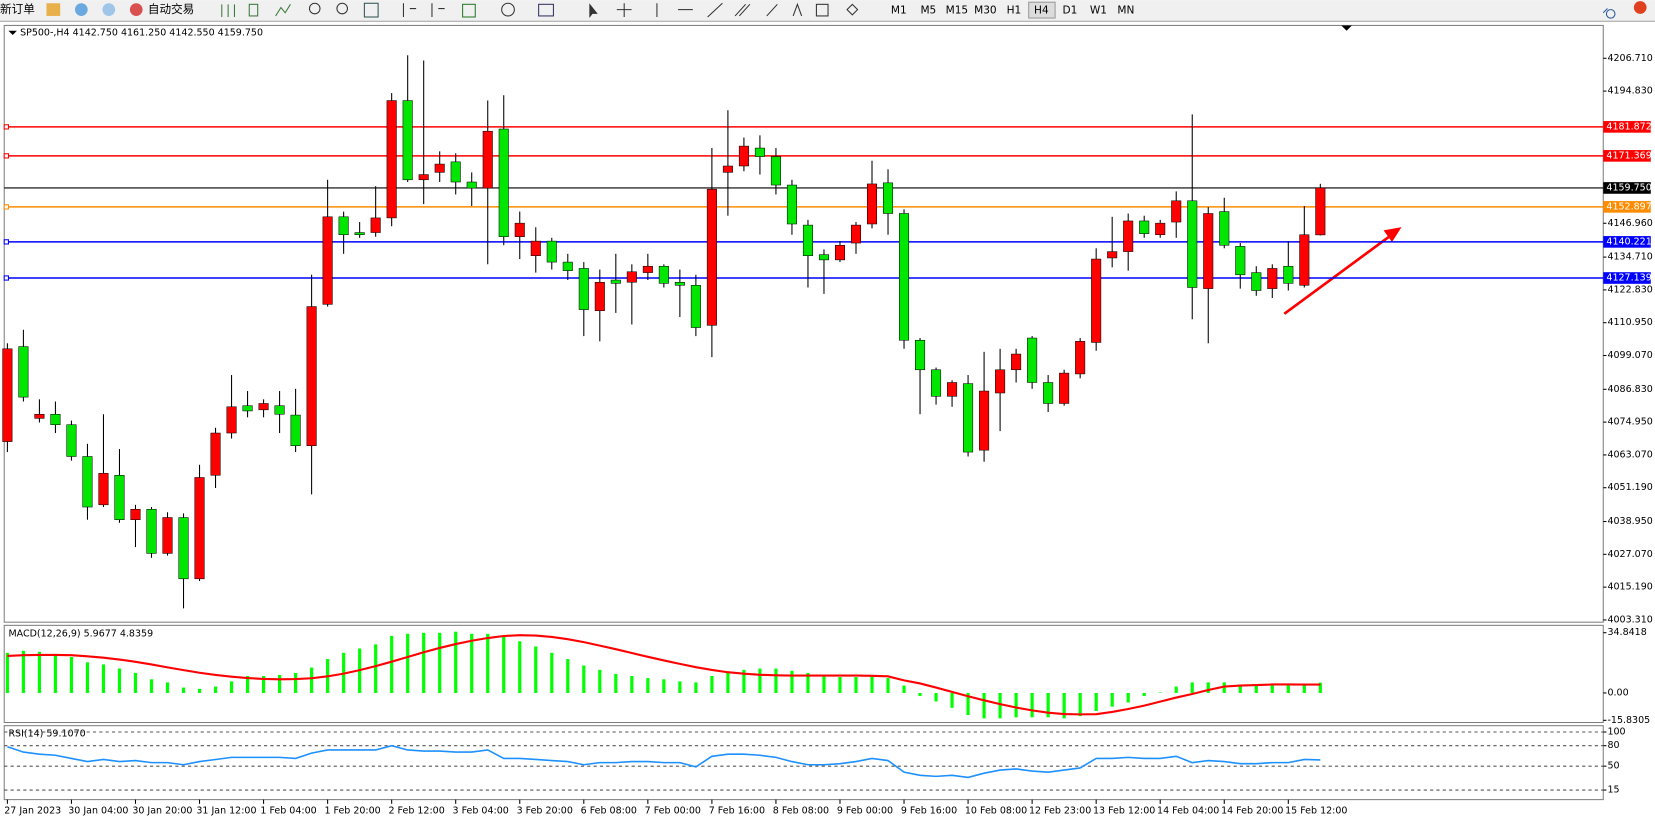 The height and width of the screenshot is (824, 1655). Describe the element at coordinates (1613, 790) in the screenshot. I see `y-tick-label: 15` at that location.